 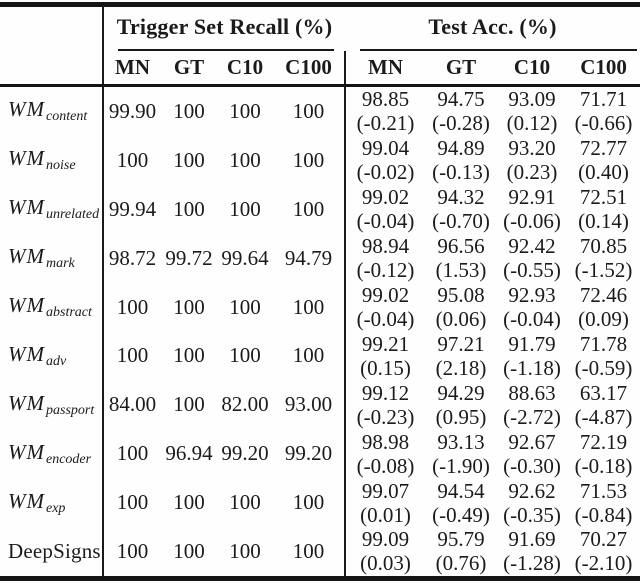 I want to click on test-acc-cell: 72.77 (0.40), so click(x=603, y=160).